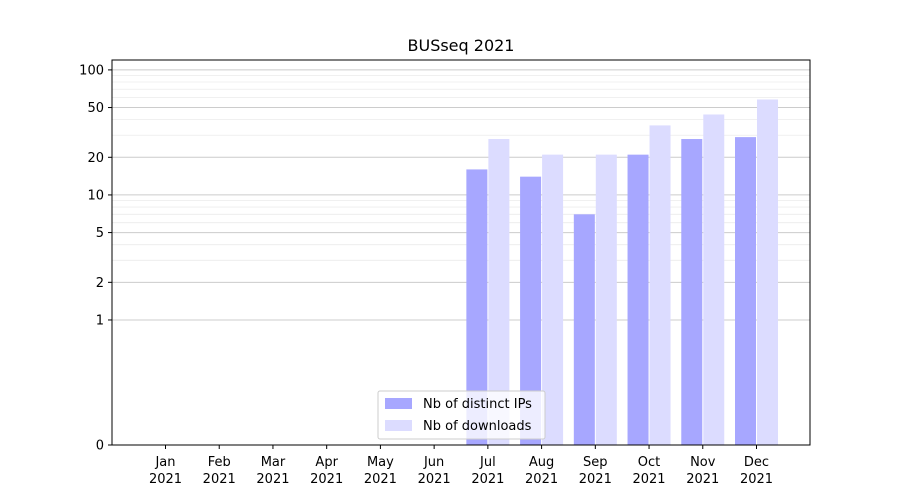 The width and height of the screenshot is (900, 500). Describe the element at coordinates (100, 283) in the screenshot. I see `y-tick-label: 2` at that location.